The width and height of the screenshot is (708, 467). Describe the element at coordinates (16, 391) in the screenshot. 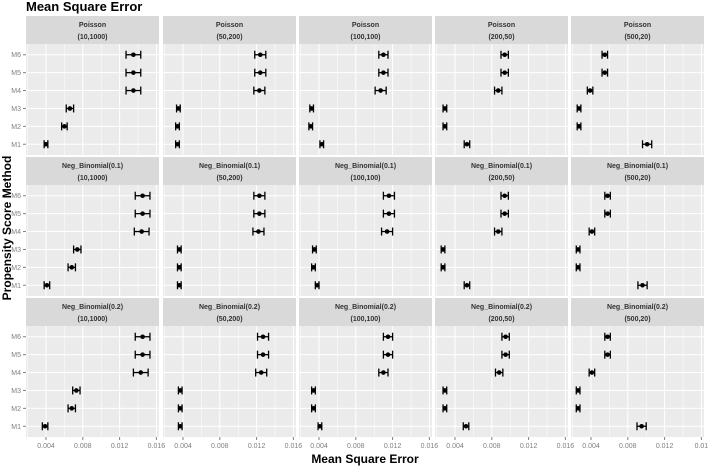

I see `y-tick-label: M3` at that location.